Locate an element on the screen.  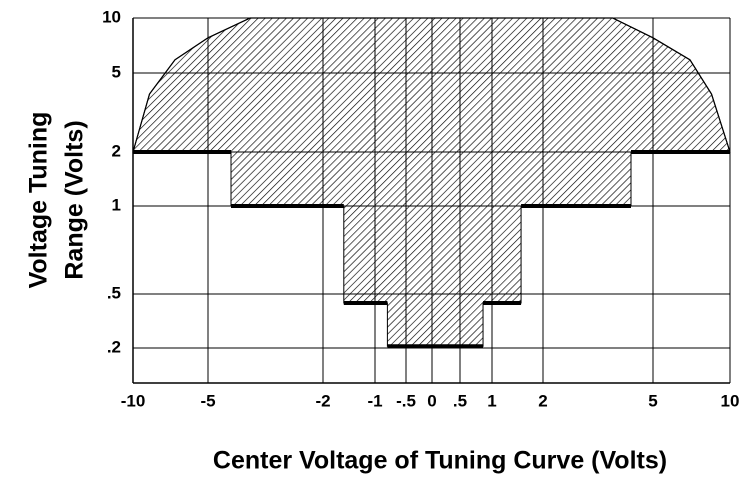
x-tick-label: 5 is located at coordinates (652, 400).